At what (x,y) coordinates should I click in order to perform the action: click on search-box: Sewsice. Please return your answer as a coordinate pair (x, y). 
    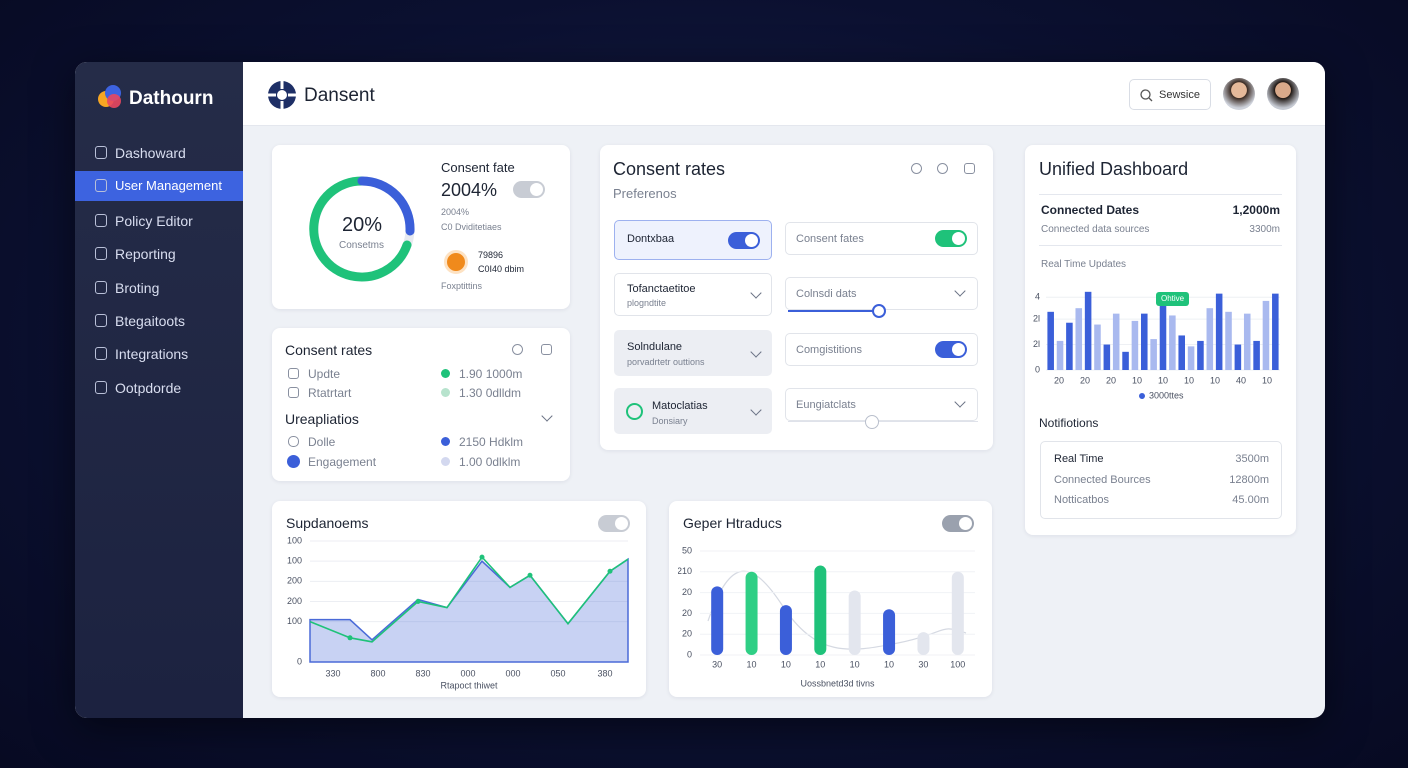
    Looking at the image, I should click on (1170, 94).